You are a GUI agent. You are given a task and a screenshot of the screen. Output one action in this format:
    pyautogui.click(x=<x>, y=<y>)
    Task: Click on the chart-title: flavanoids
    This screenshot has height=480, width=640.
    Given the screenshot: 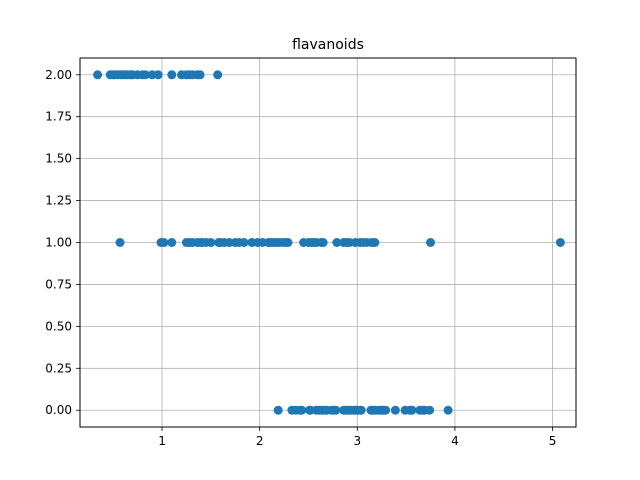 What is the action you would take?
    pyautogui.click(x=328, y=45)
    